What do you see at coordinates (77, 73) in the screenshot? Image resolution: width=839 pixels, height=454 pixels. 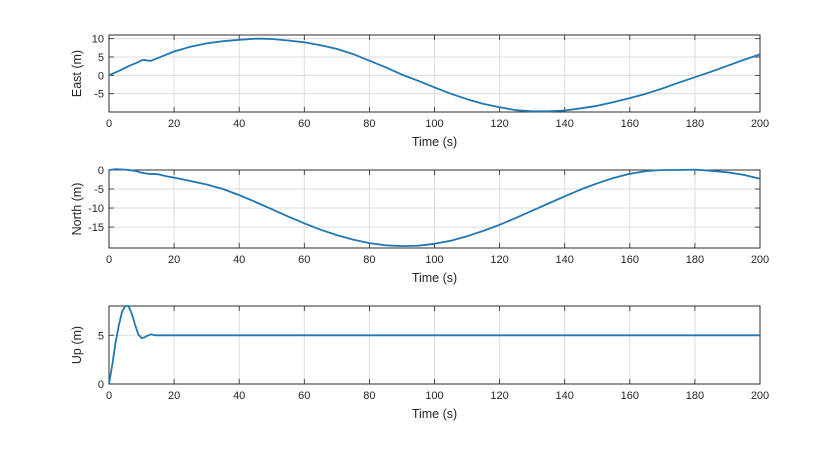 I see `y-axis-label: East (m)` at bounding box center [77, 73].